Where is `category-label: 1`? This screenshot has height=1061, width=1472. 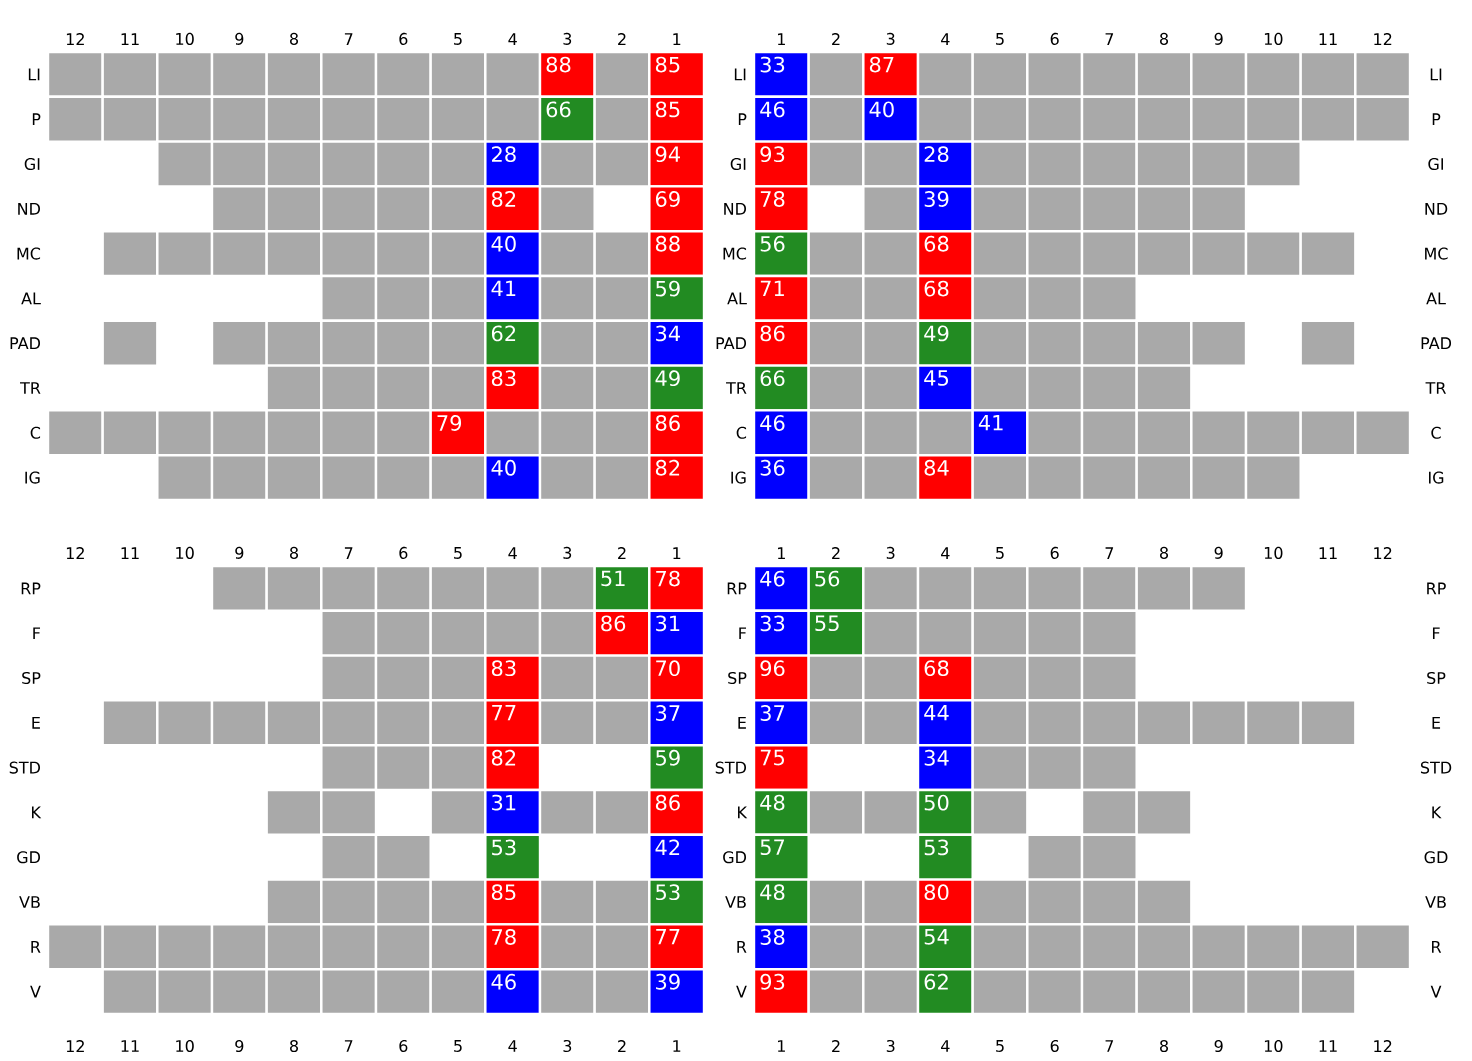
category-label: 1 is located at coordinates (781, 1046).